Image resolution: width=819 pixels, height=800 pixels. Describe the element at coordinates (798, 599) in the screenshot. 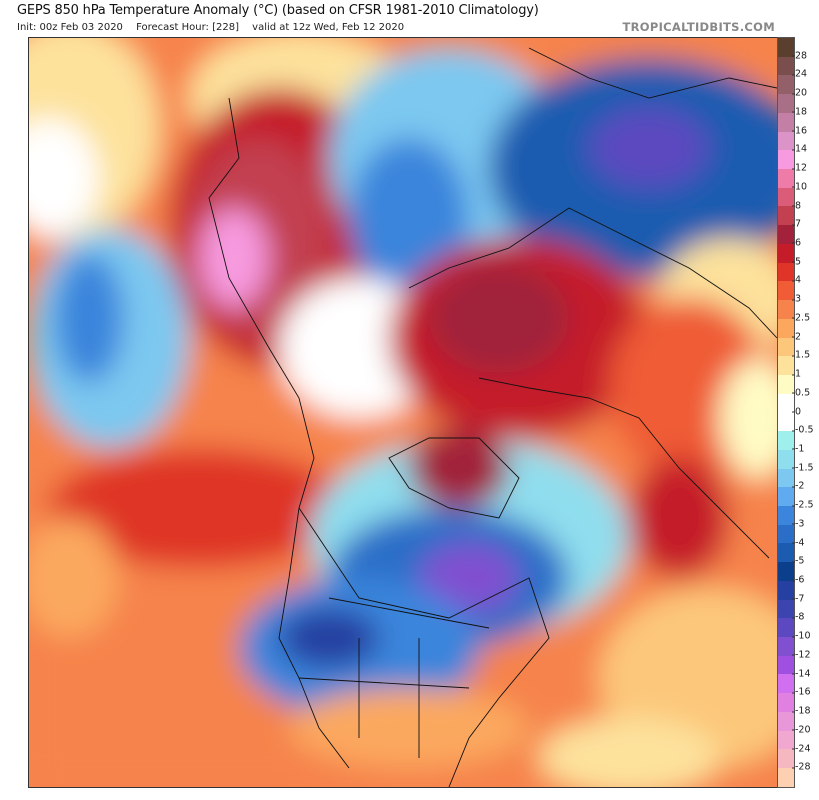

I see `colorbar-label: -7` at that location.